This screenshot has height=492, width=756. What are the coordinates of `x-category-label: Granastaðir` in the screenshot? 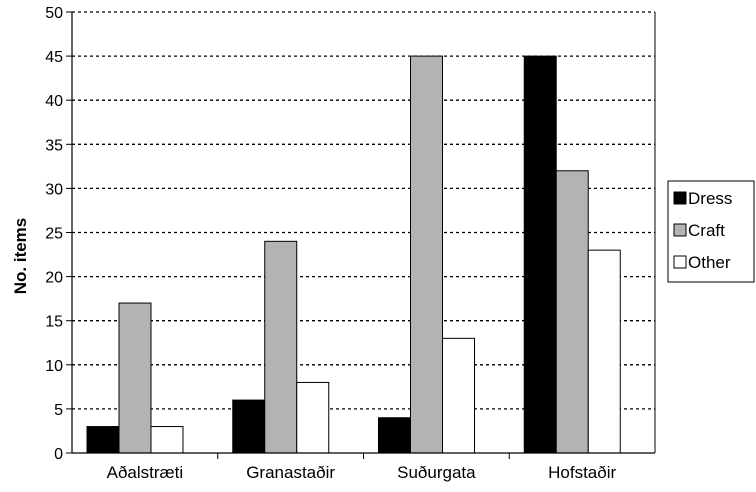 It's located at (290, 472).